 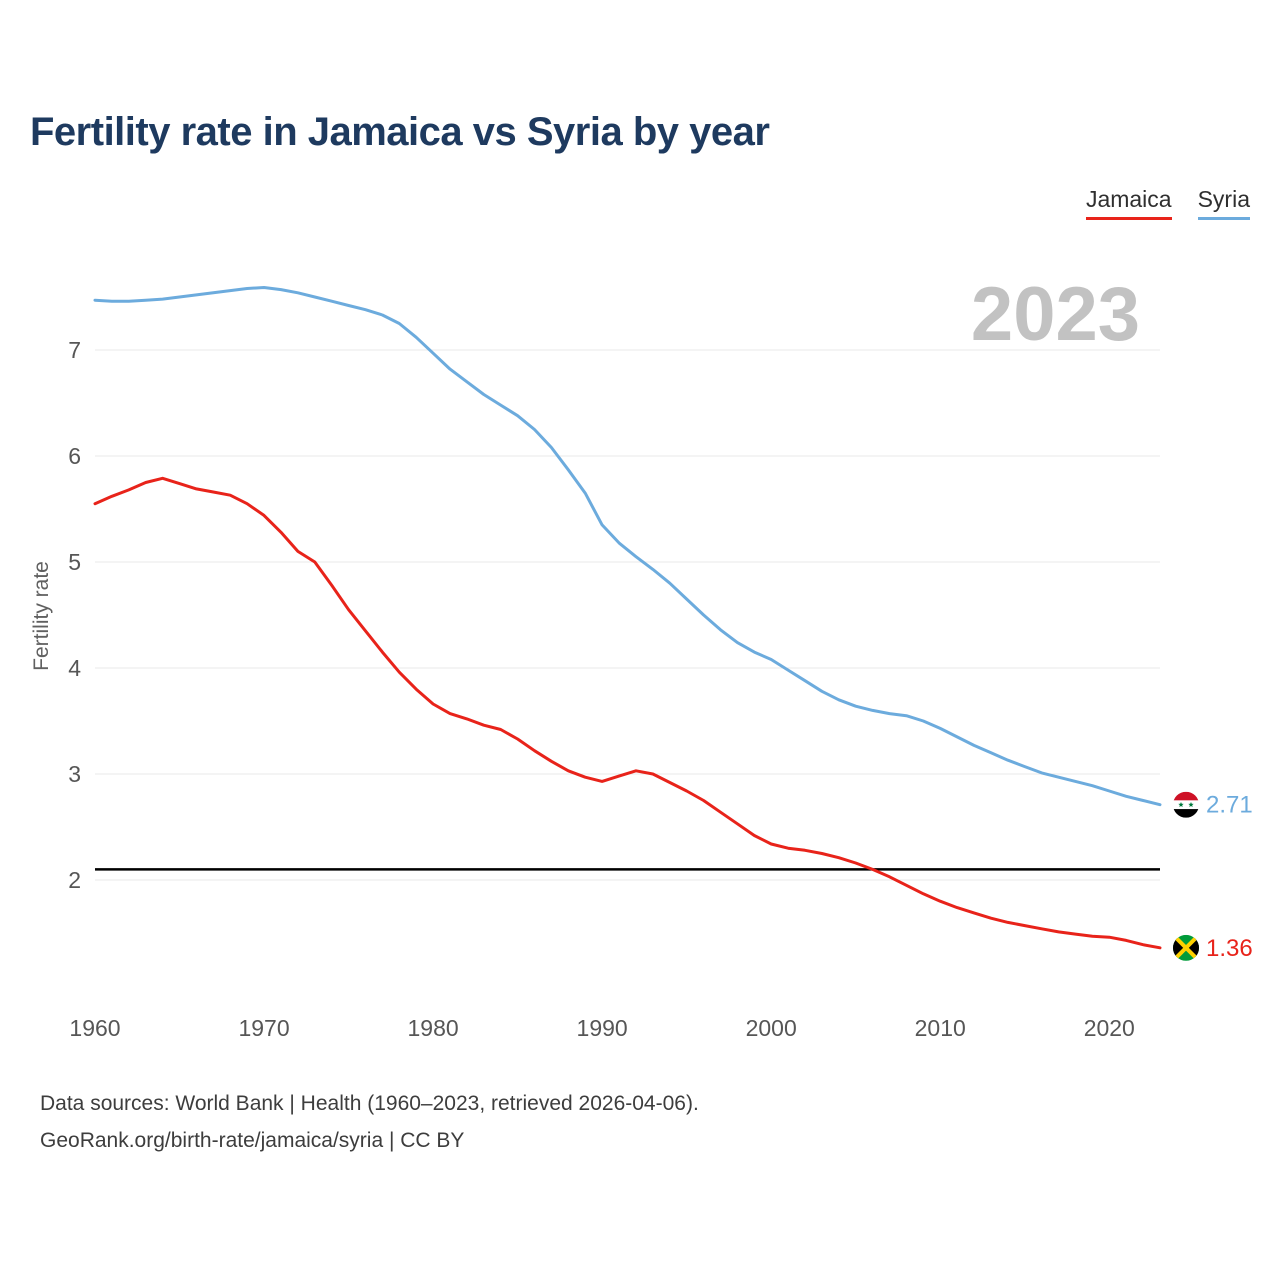 I want to click on watermark-year: 2023, so click(x=1055, y=314).